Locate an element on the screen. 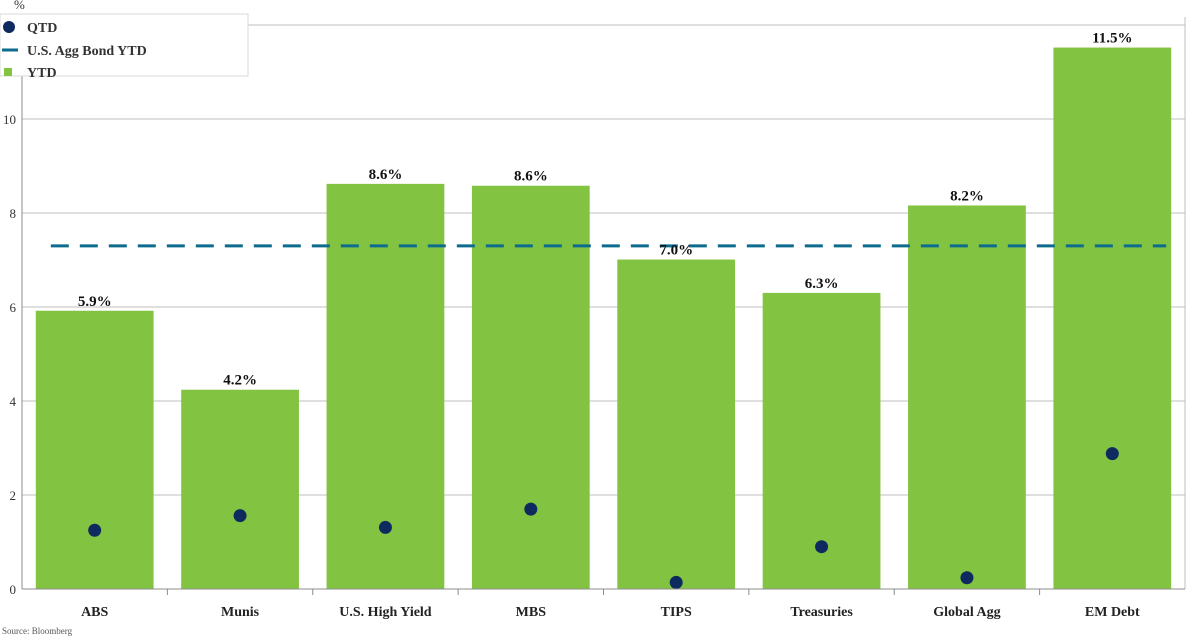 This screenshot has height=640, width=1200. ytd-data-label: 8.2% is located at coordinates (967, 196).